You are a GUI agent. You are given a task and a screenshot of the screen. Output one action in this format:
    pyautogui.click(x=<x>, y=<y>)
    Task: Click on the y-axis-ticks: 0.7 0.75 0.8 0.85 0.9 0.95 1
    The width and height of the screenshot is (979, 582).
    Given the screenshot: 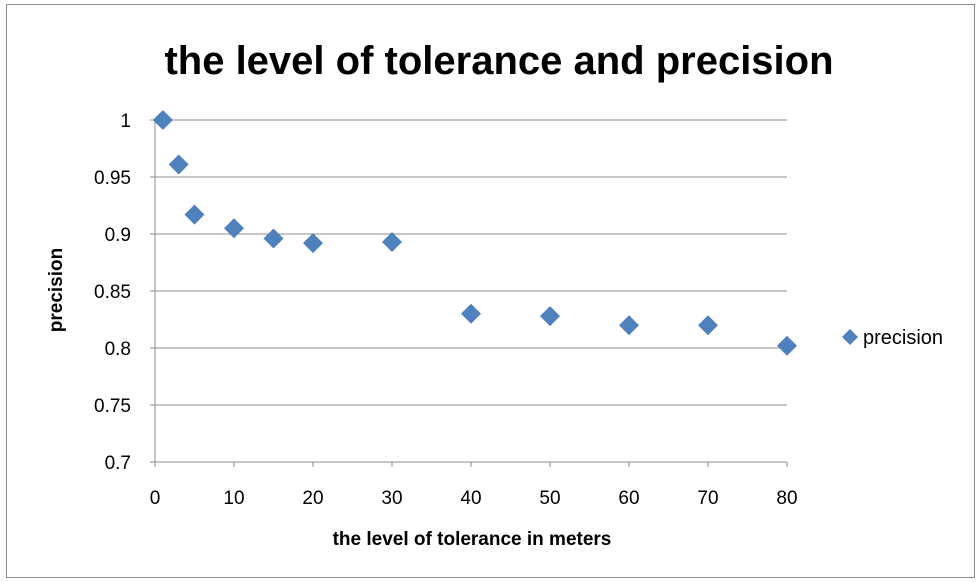 What is the action you would take?
    pyautogui.click(x=124, y=292)
    